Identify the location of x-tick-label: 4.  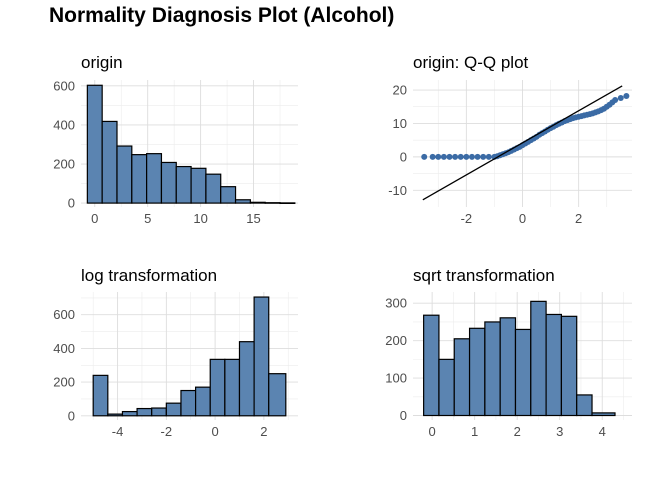
(602, 431).